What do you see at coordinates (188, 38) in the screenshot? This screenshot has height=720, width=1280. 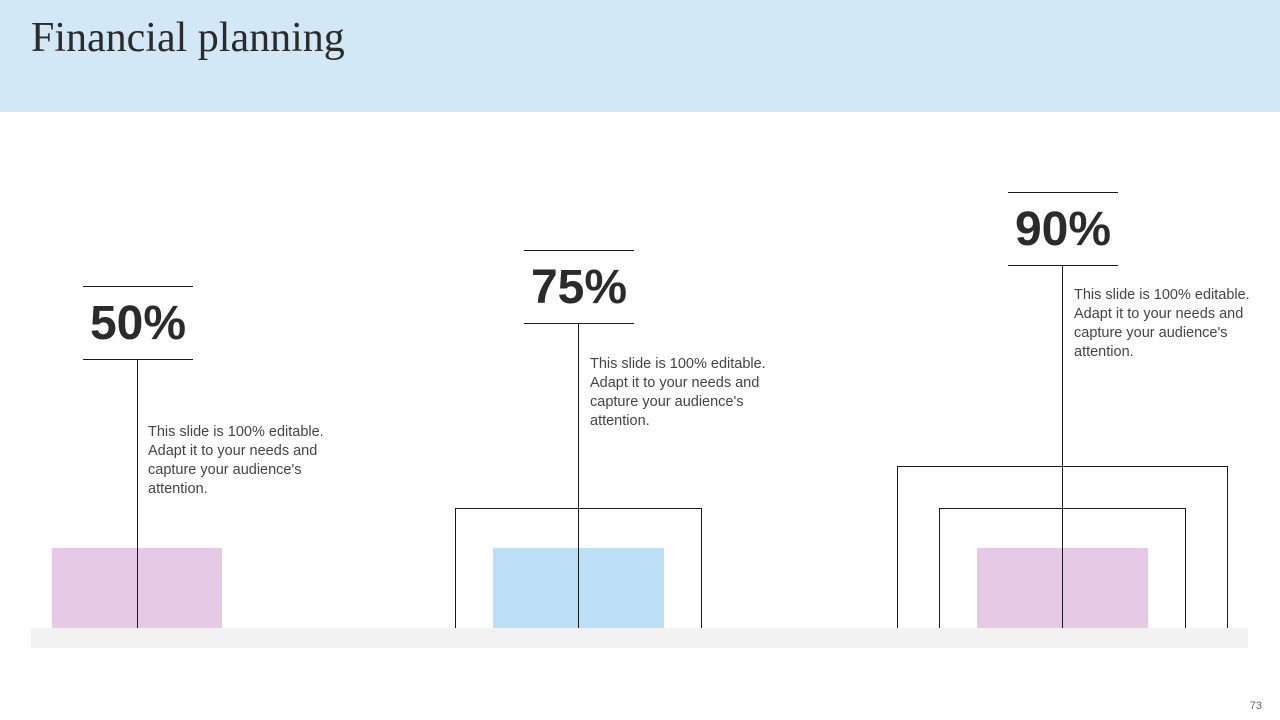 I see `page-title: Financial planning` at bounding box center [188, 38].